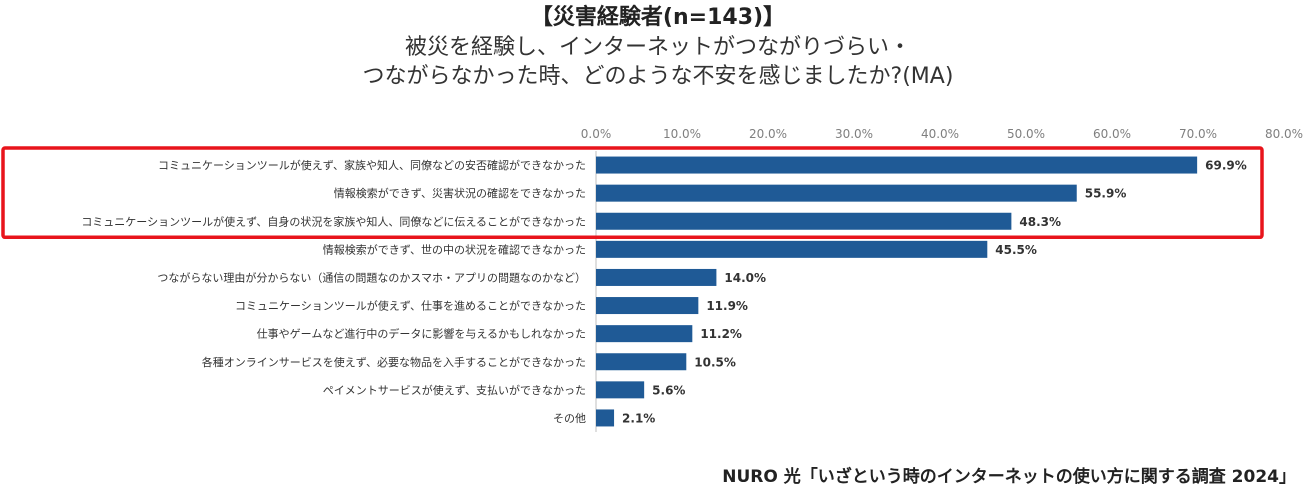  I want to click on category-label: 仕事やゲームなど進行中のデータに影響を与えるかもしれなかった, so click(421, 334).